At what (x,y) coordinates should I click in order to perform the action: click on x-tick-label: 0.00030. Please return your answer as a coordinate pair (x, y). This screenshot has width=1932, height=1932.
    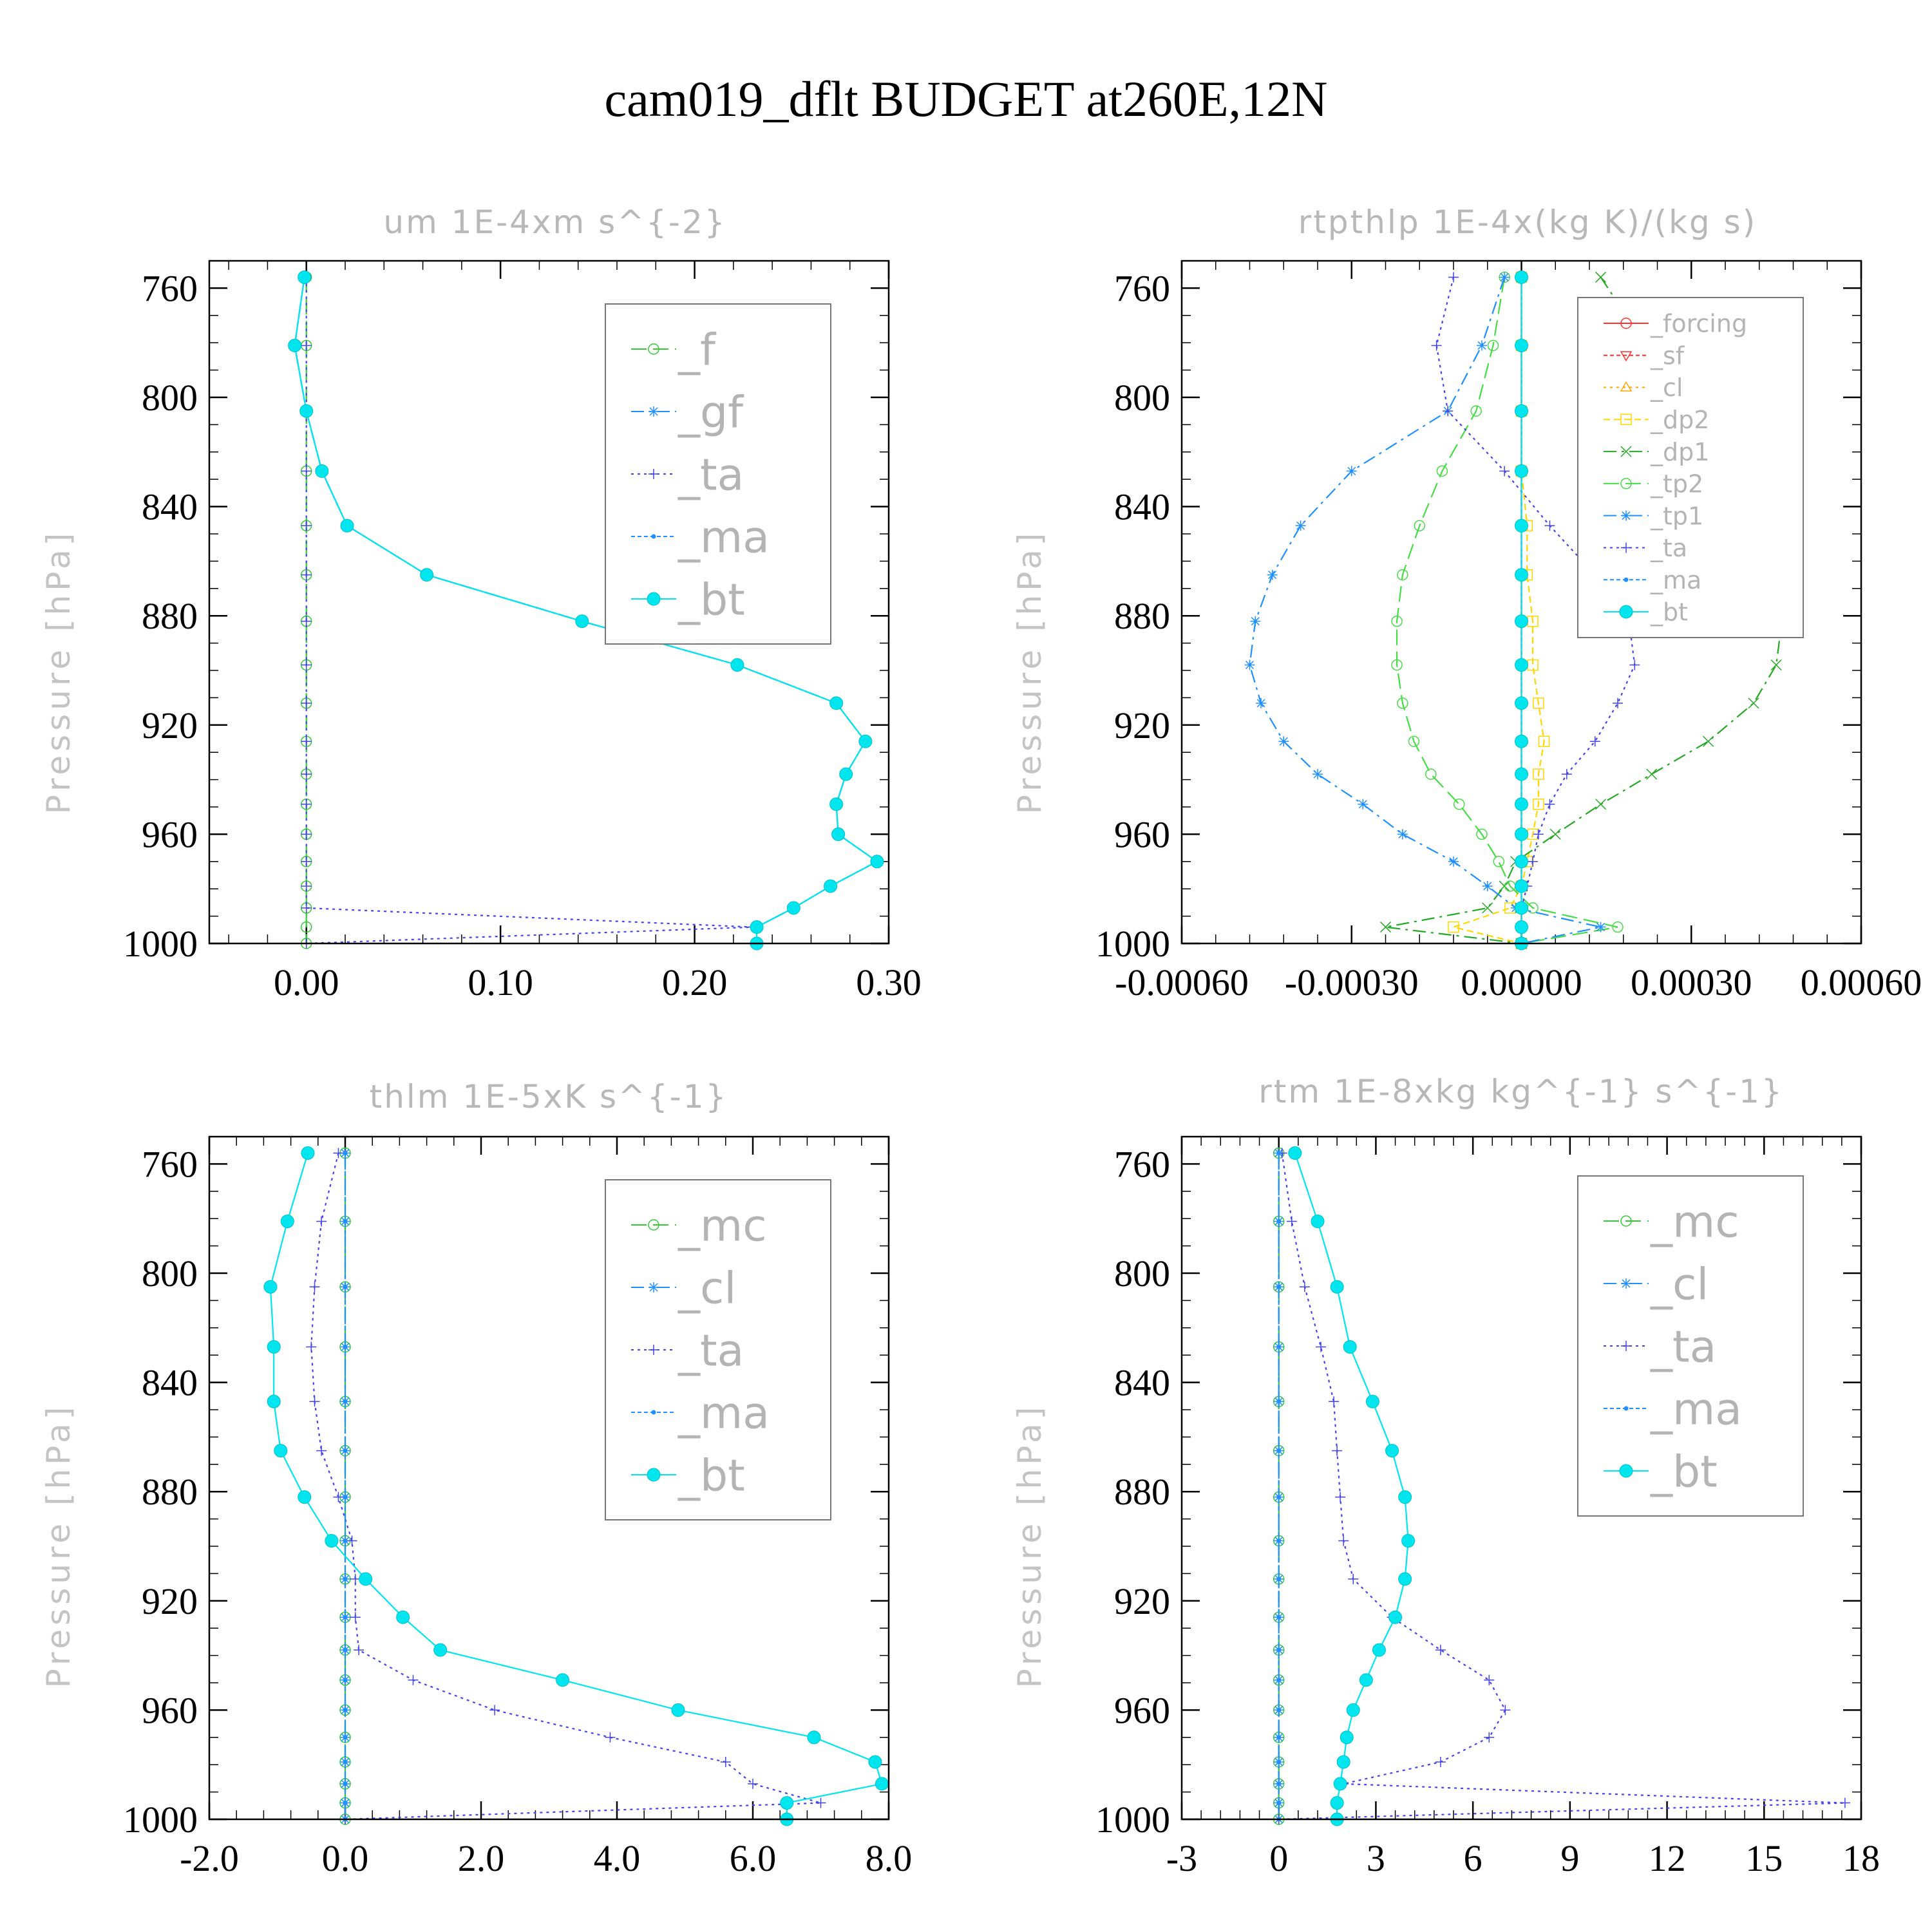
    Looking at the image, I should click on (1692, 982).